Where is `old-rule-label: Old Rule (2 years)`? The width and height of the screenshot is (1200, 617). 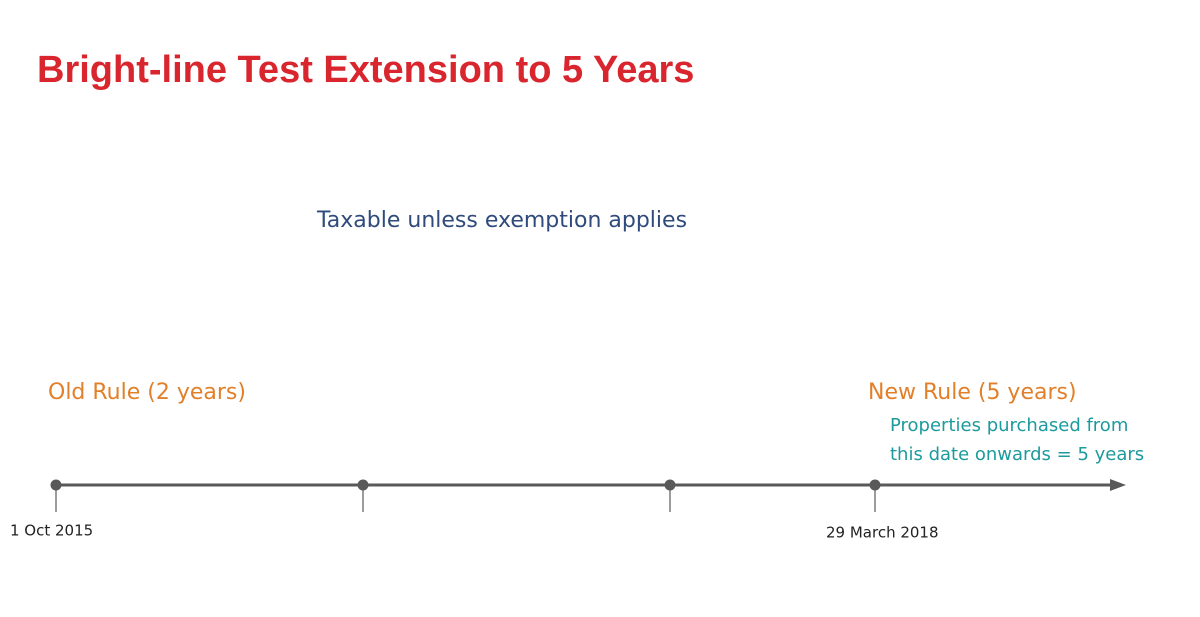
old-rule-label: Old Rule (2 years) is located at coordinates (147, 392).